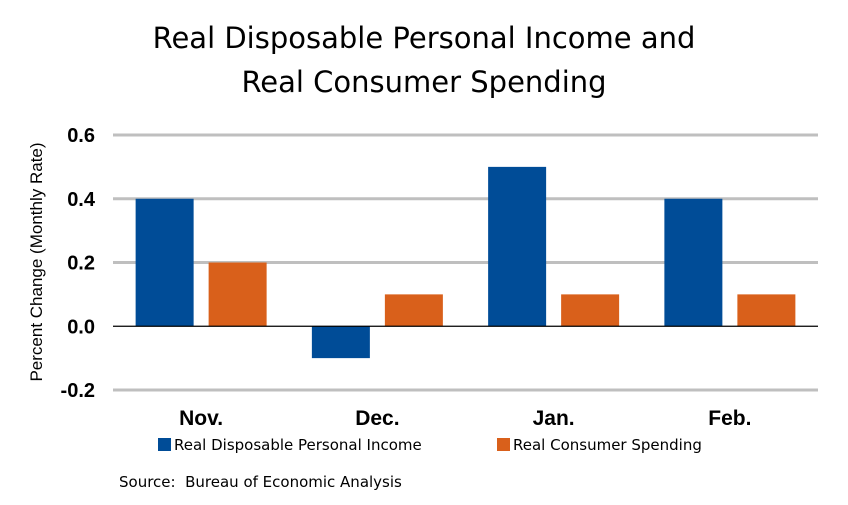 This screenshot has height=505, width=848. I want to click on x-tick-label: Nov., so click(201, 418).